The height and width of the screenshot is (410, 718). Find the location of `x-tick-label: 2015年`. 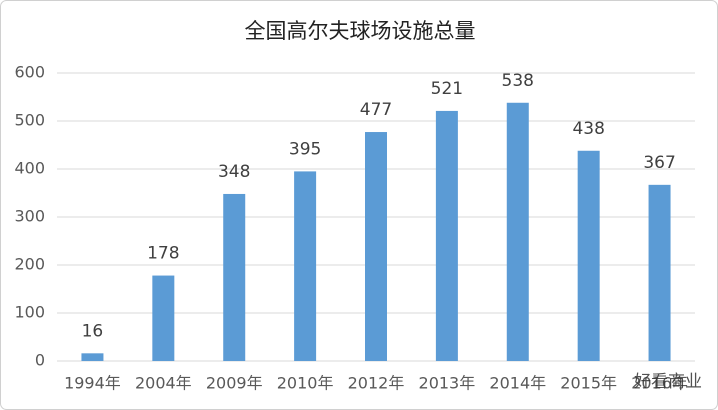

x-tick-label: 2015年 is located at coordinates (588, 383).